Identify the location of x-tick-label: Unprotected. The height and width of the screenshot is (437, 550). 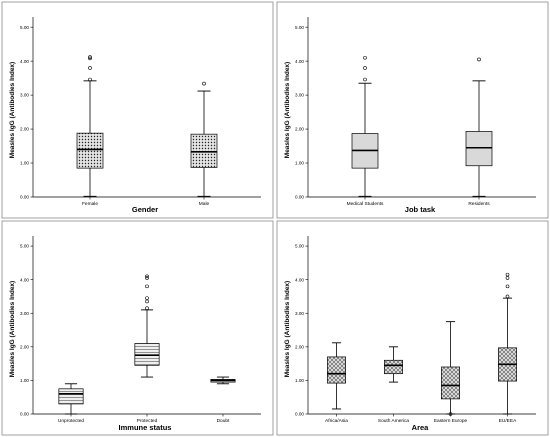
(71, 421).